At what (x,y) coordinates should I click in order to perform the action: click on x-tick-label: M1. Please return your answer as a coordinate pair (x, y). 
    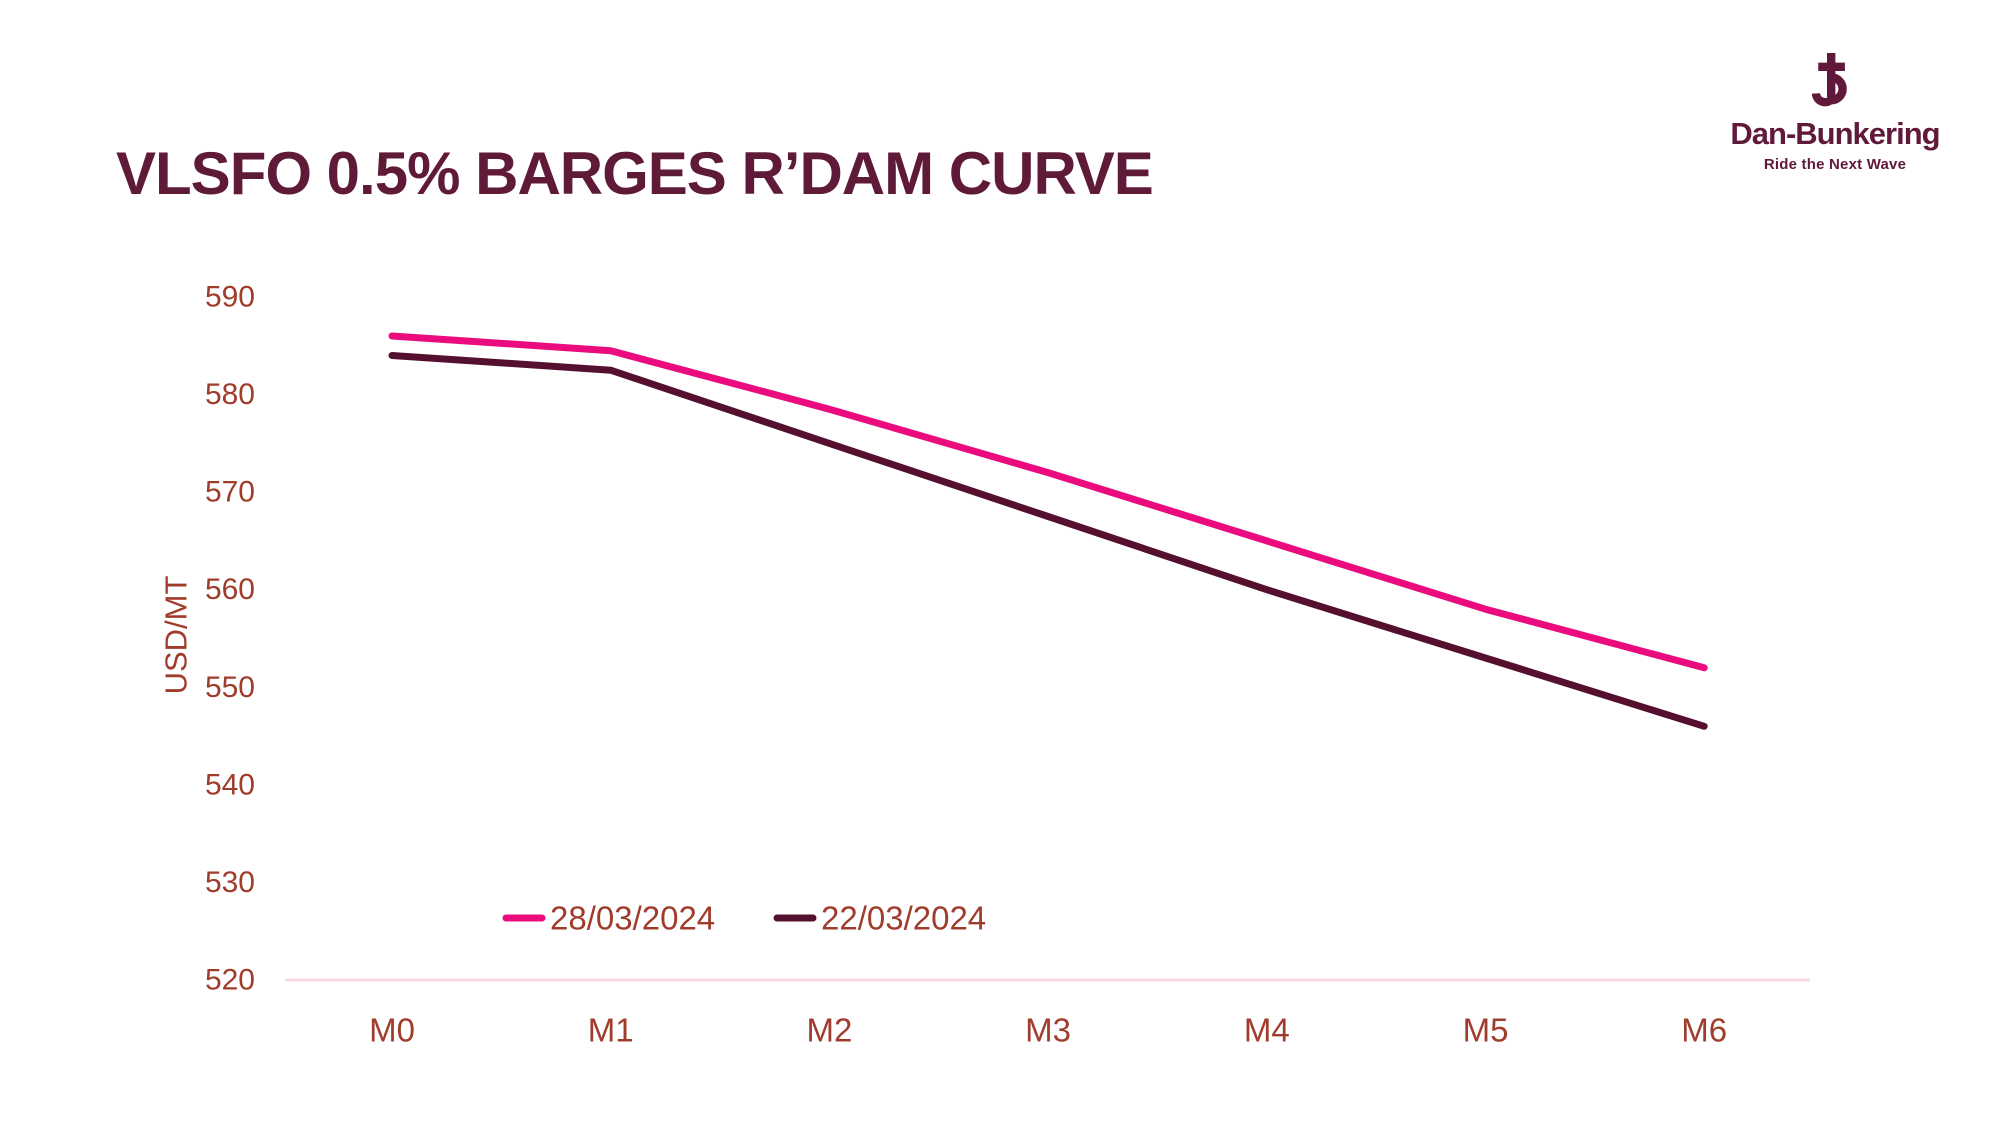
    Looking at the image, I should click on (611, 1030).